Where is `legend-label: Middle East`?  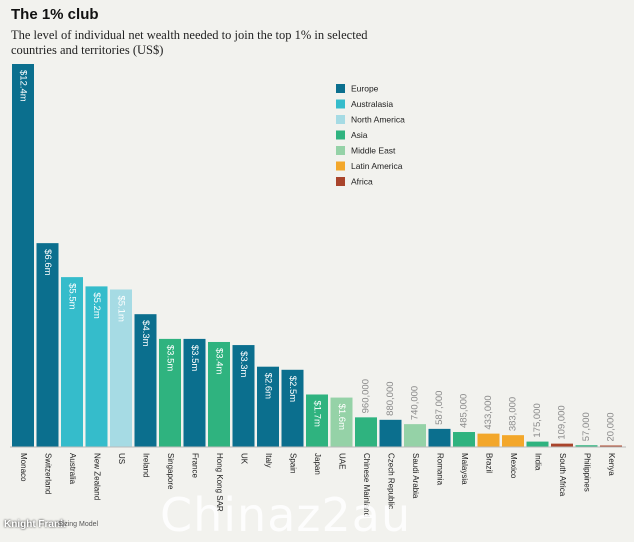
legend-label: Middle East is located at coordinates (373, 150).